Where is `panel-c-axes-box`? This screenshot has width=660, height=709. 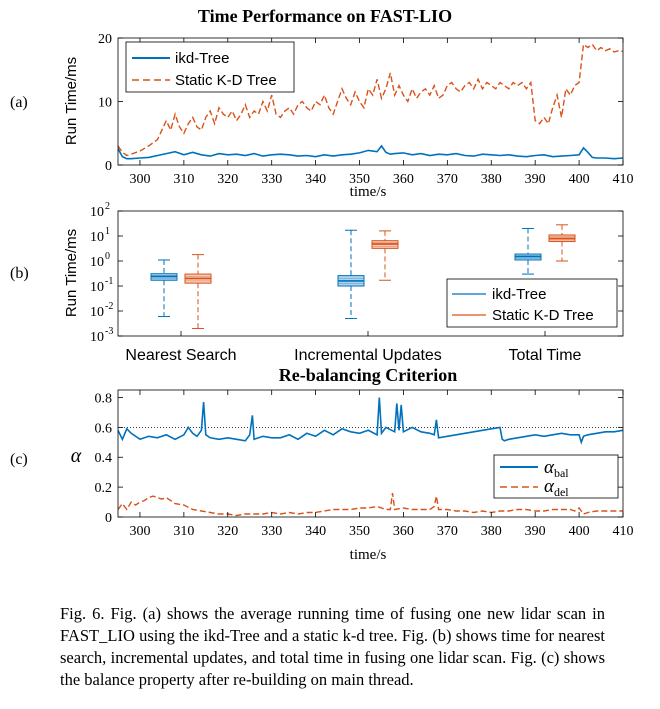 panel-c-axes-box is located at coordinates (370, 453).